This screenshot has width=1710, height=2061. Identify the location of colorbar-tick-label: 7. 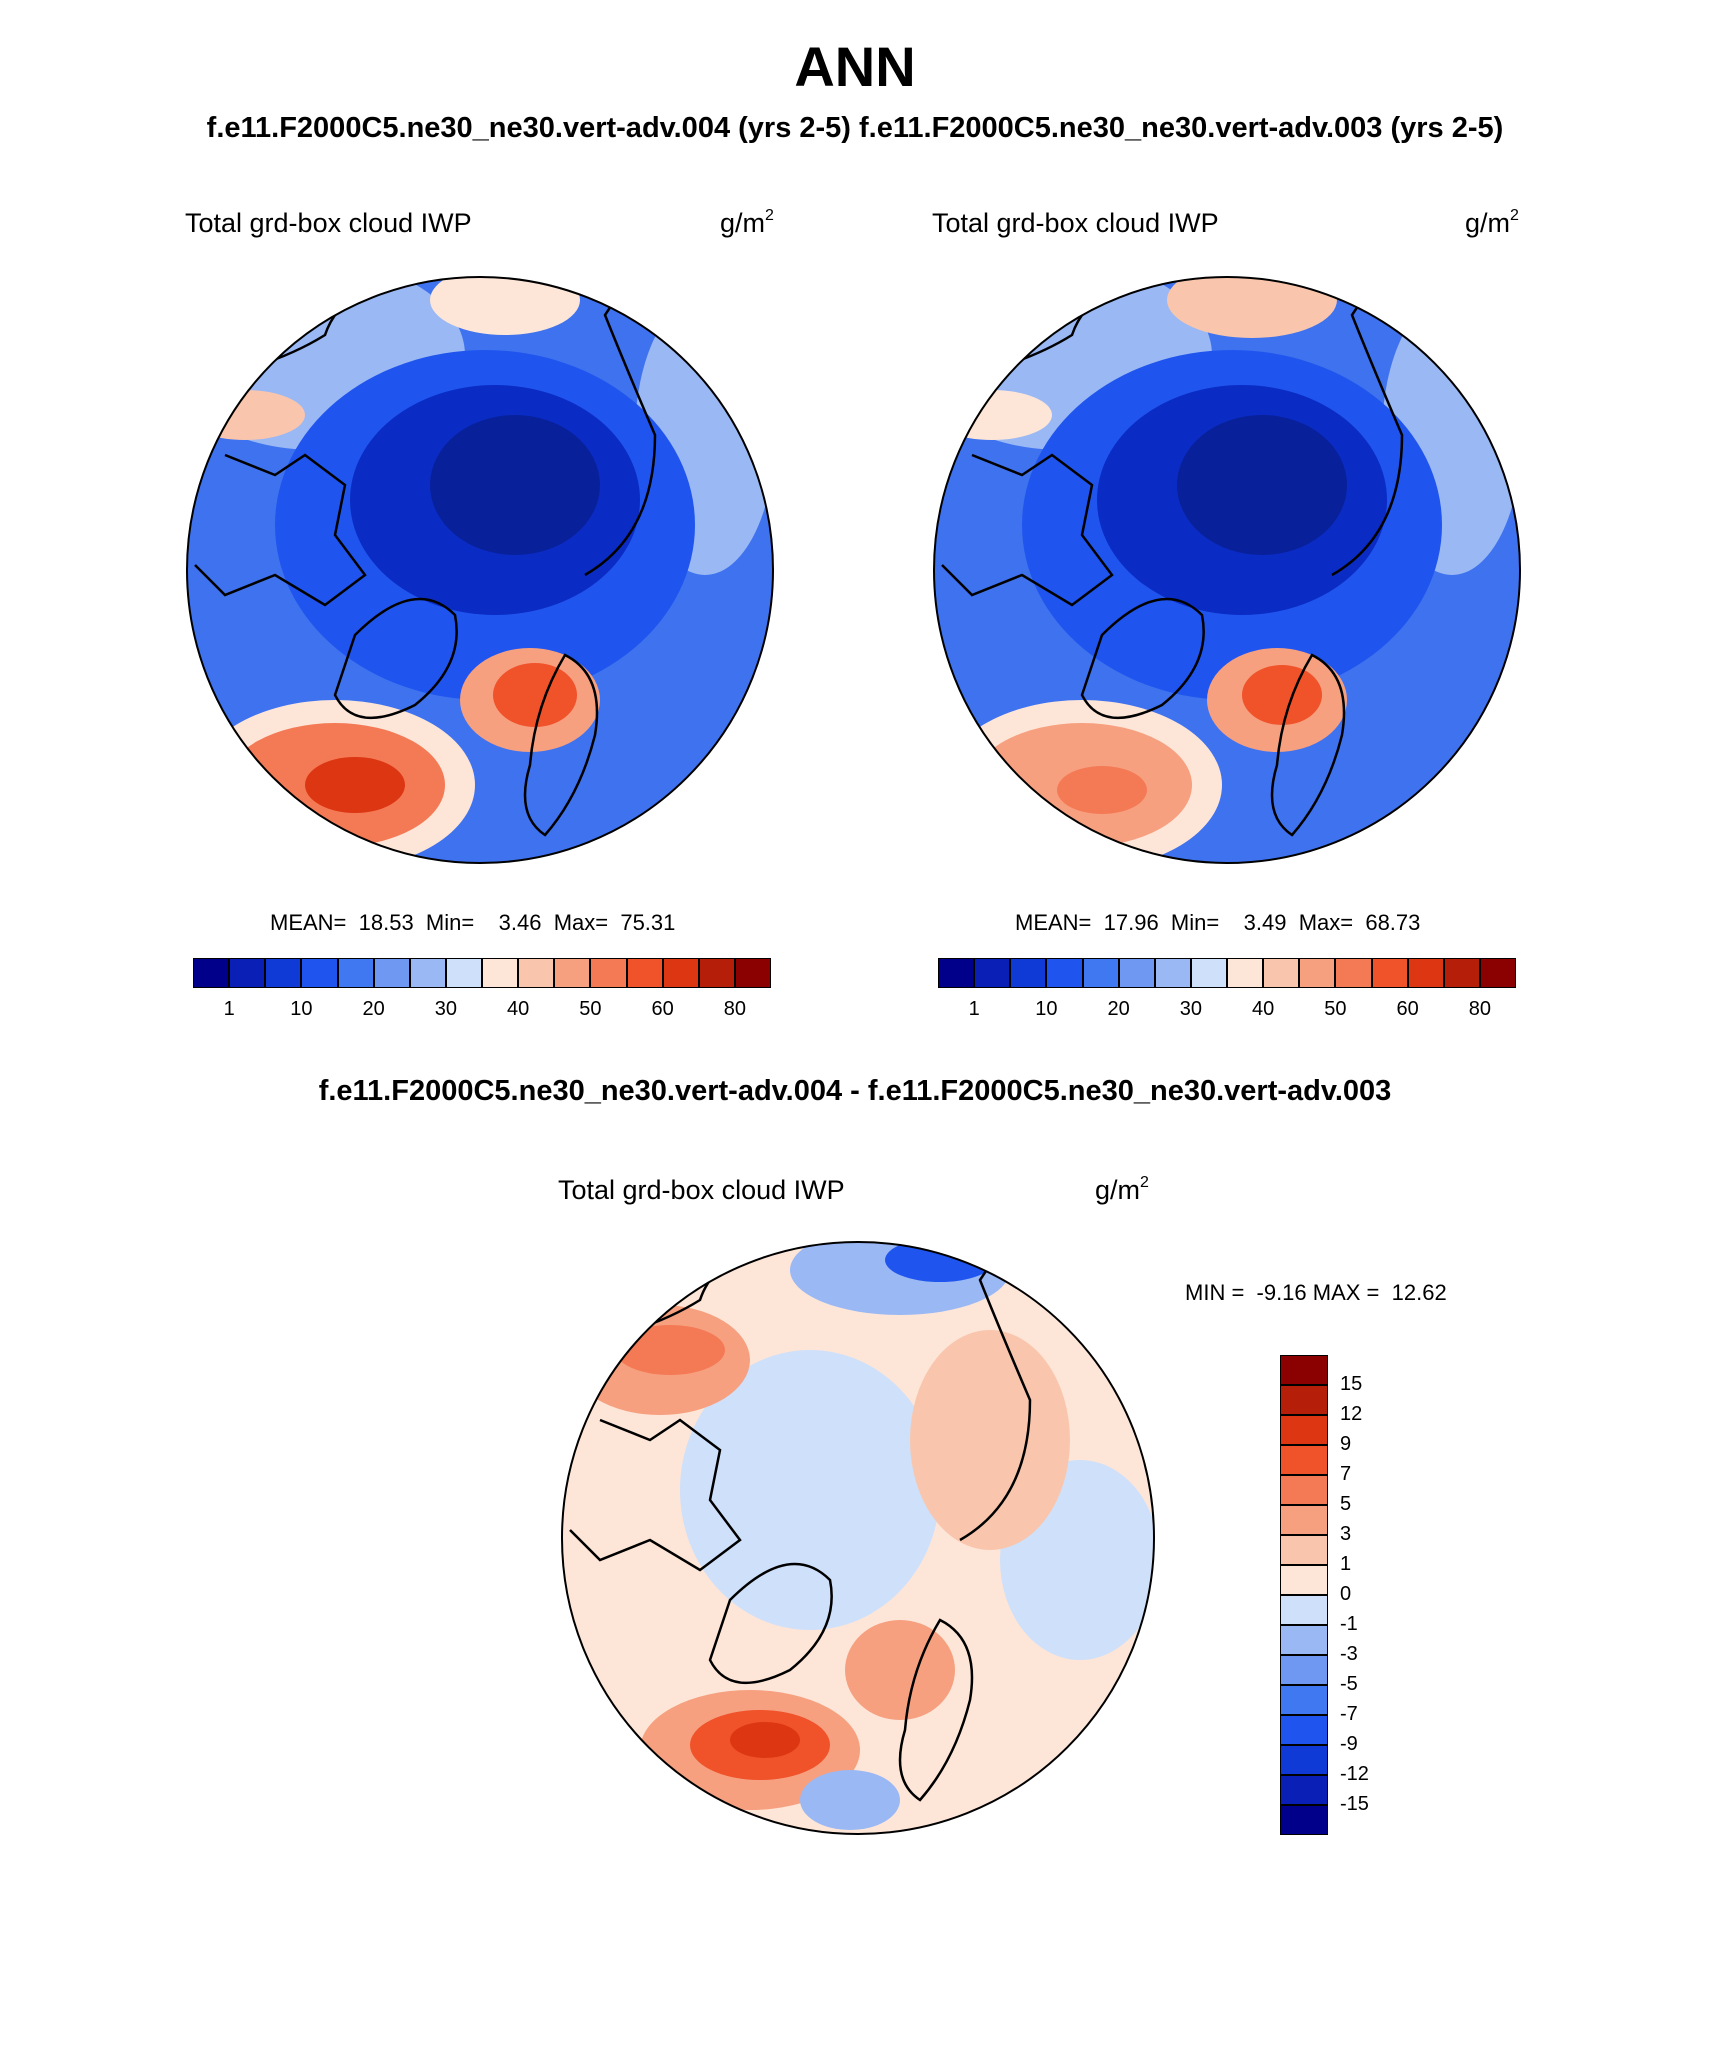
(1346, 1474).